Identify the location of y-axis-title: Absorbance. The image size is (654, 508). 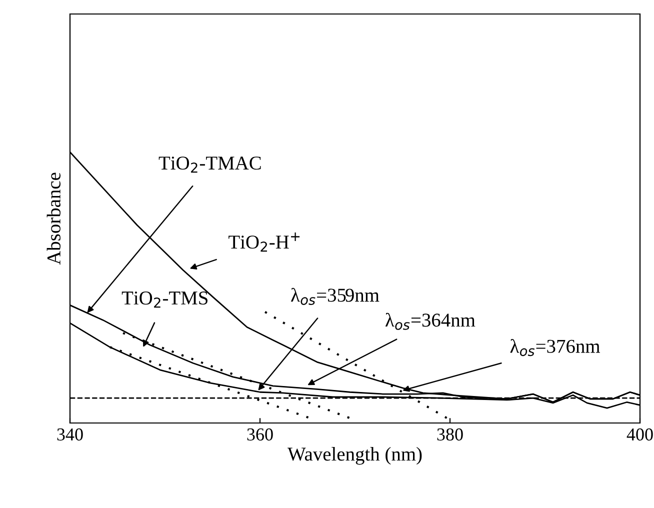
(53, 218).